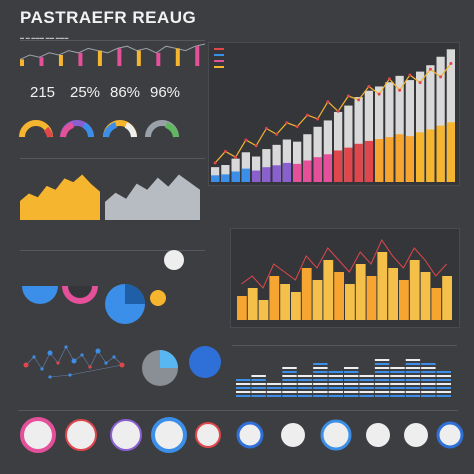 The width and height of the screenshot is (474, 474). I want to click on yellow-bar-chart, so click(344, 279).